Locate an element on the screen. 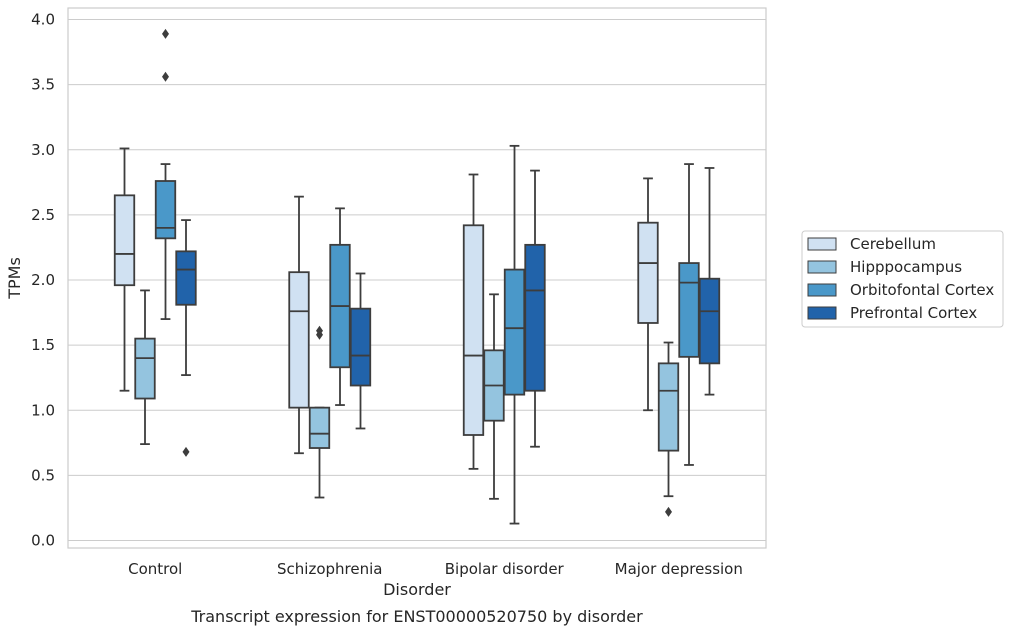 This screenshot has width=1014, height=634. y-tick-label: 1.0 is located at coordinates (43, 410).